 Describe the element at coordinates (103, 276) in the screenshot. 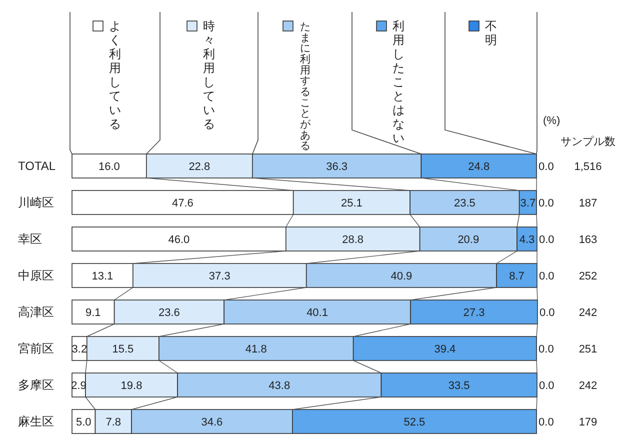

I see `data-label: 13.1` at that location.